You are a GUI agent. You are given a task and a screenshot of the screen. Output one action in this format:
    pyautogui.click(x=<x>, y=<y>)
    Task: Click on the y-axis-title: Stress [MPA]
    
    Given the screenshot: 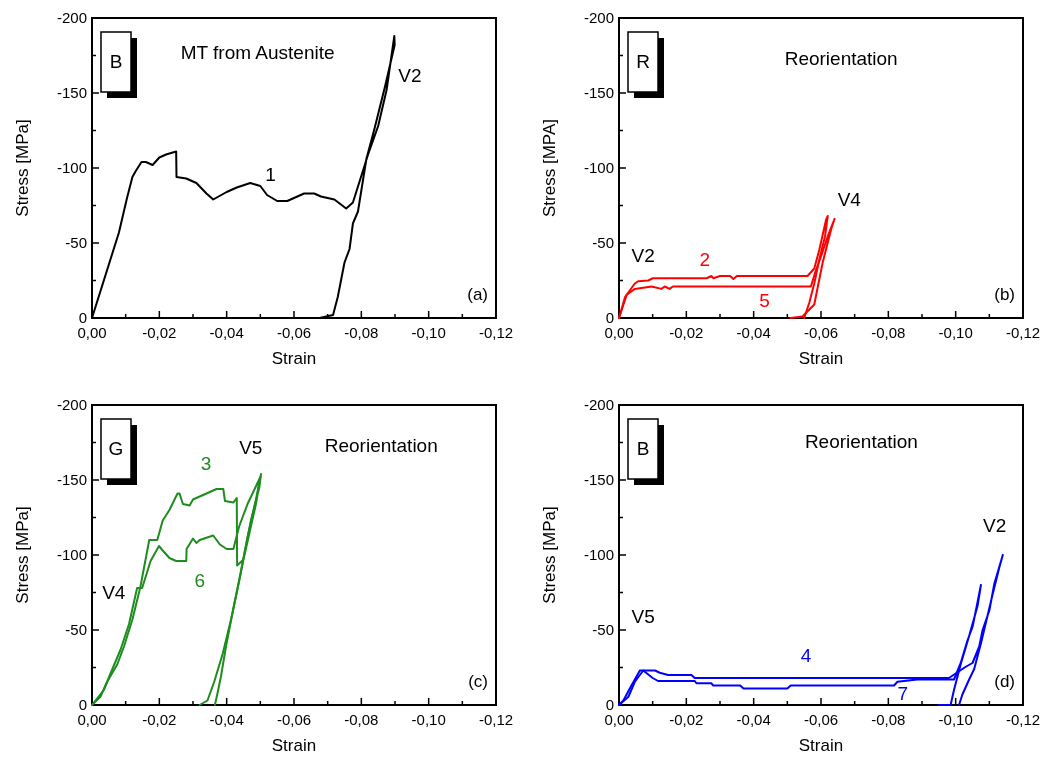 What is the action you would take?
    pyautogui.click(x=549, y=168)
    